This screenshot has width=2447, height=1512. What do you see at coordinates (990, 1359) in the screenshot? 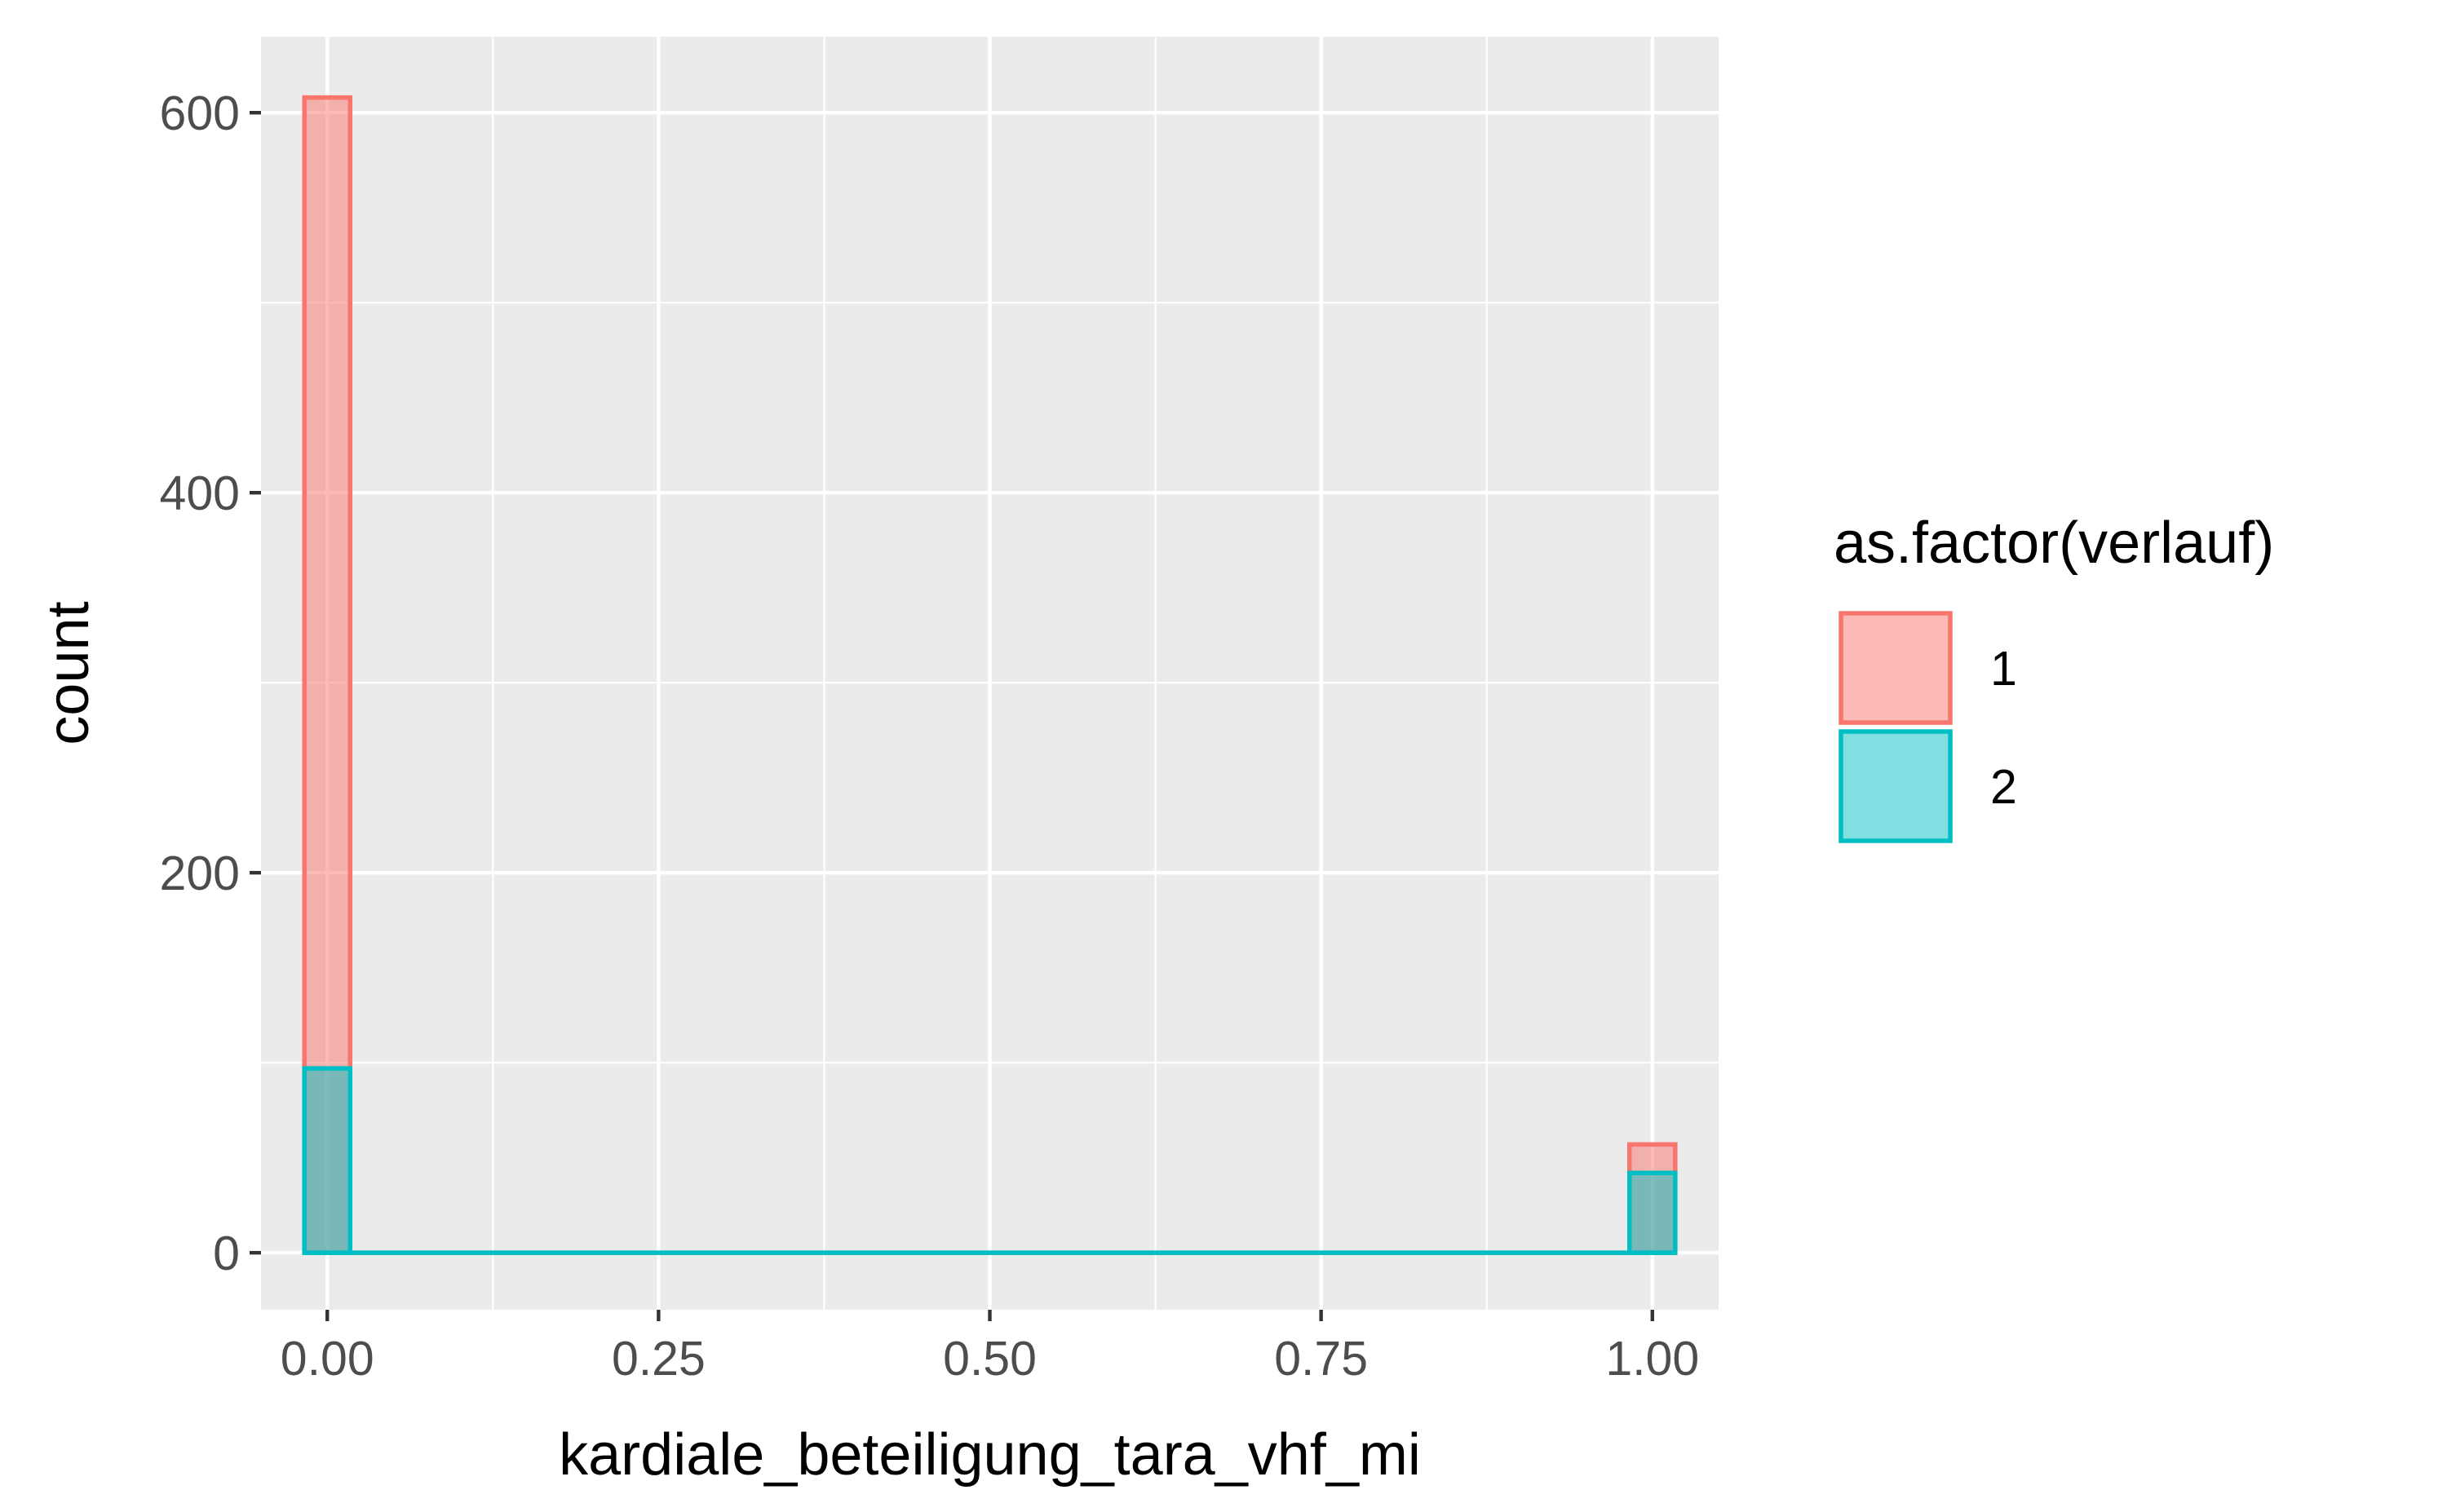
I see `x-tick-label: 0.50` at bounding box center [990, 1359].